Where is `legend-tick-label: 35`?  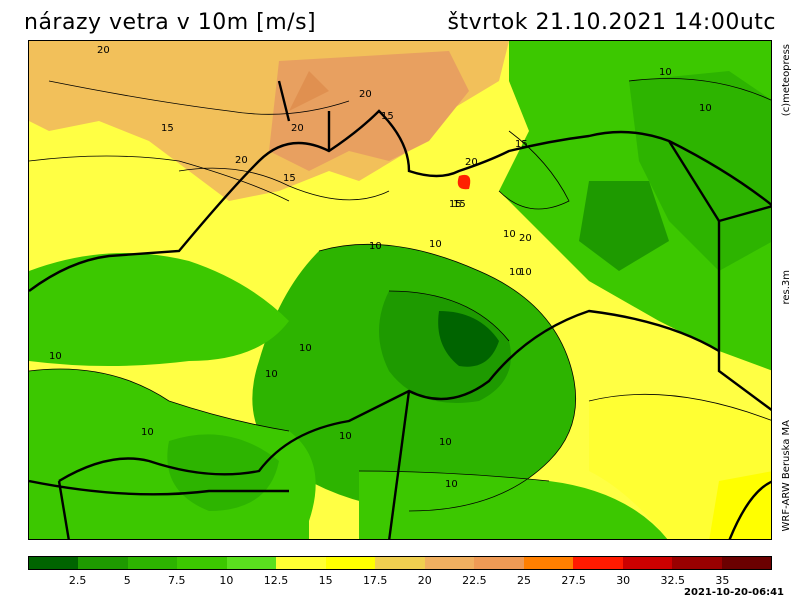
legend-tick-label: 35 is located at coordinates (722, 580).